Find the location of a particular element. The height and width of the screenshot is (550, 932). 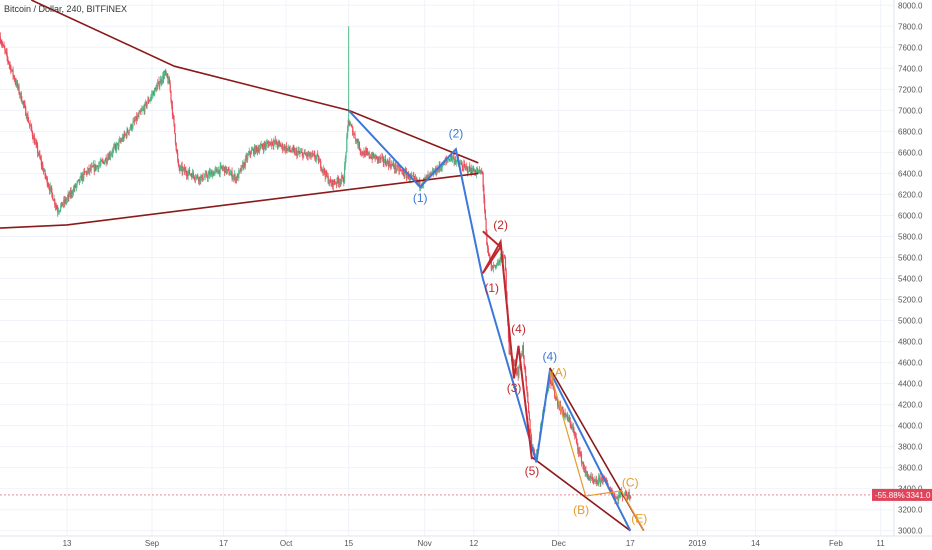

wave-label-orange: (B) is located at coordinates (581, 510).